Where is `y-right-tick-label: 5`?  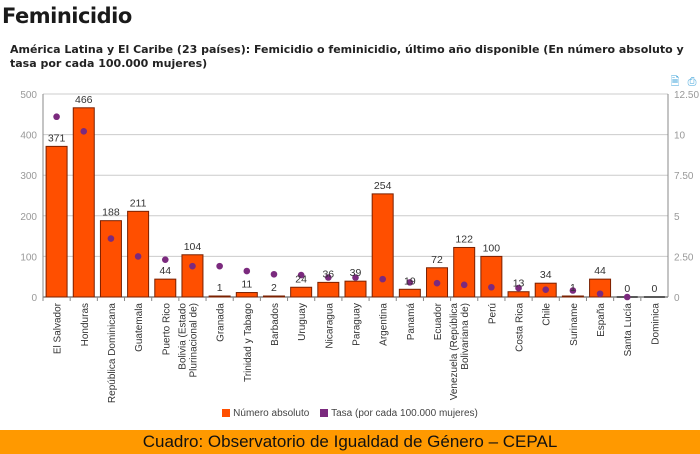
y-right-tick-label: 5 is located at coordinates (677, 217).